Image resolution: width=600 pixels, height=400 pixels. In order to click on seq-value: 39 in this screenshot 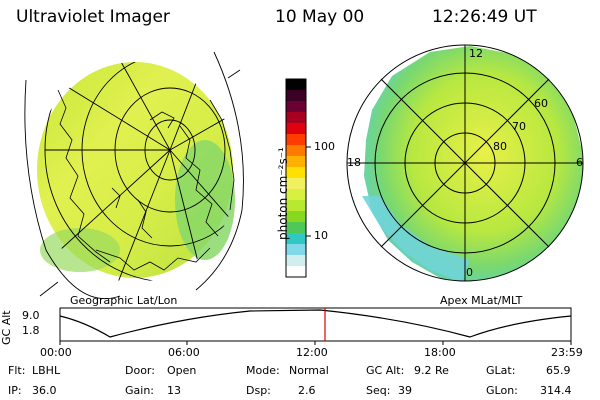, I will do `click(405, 390)`.